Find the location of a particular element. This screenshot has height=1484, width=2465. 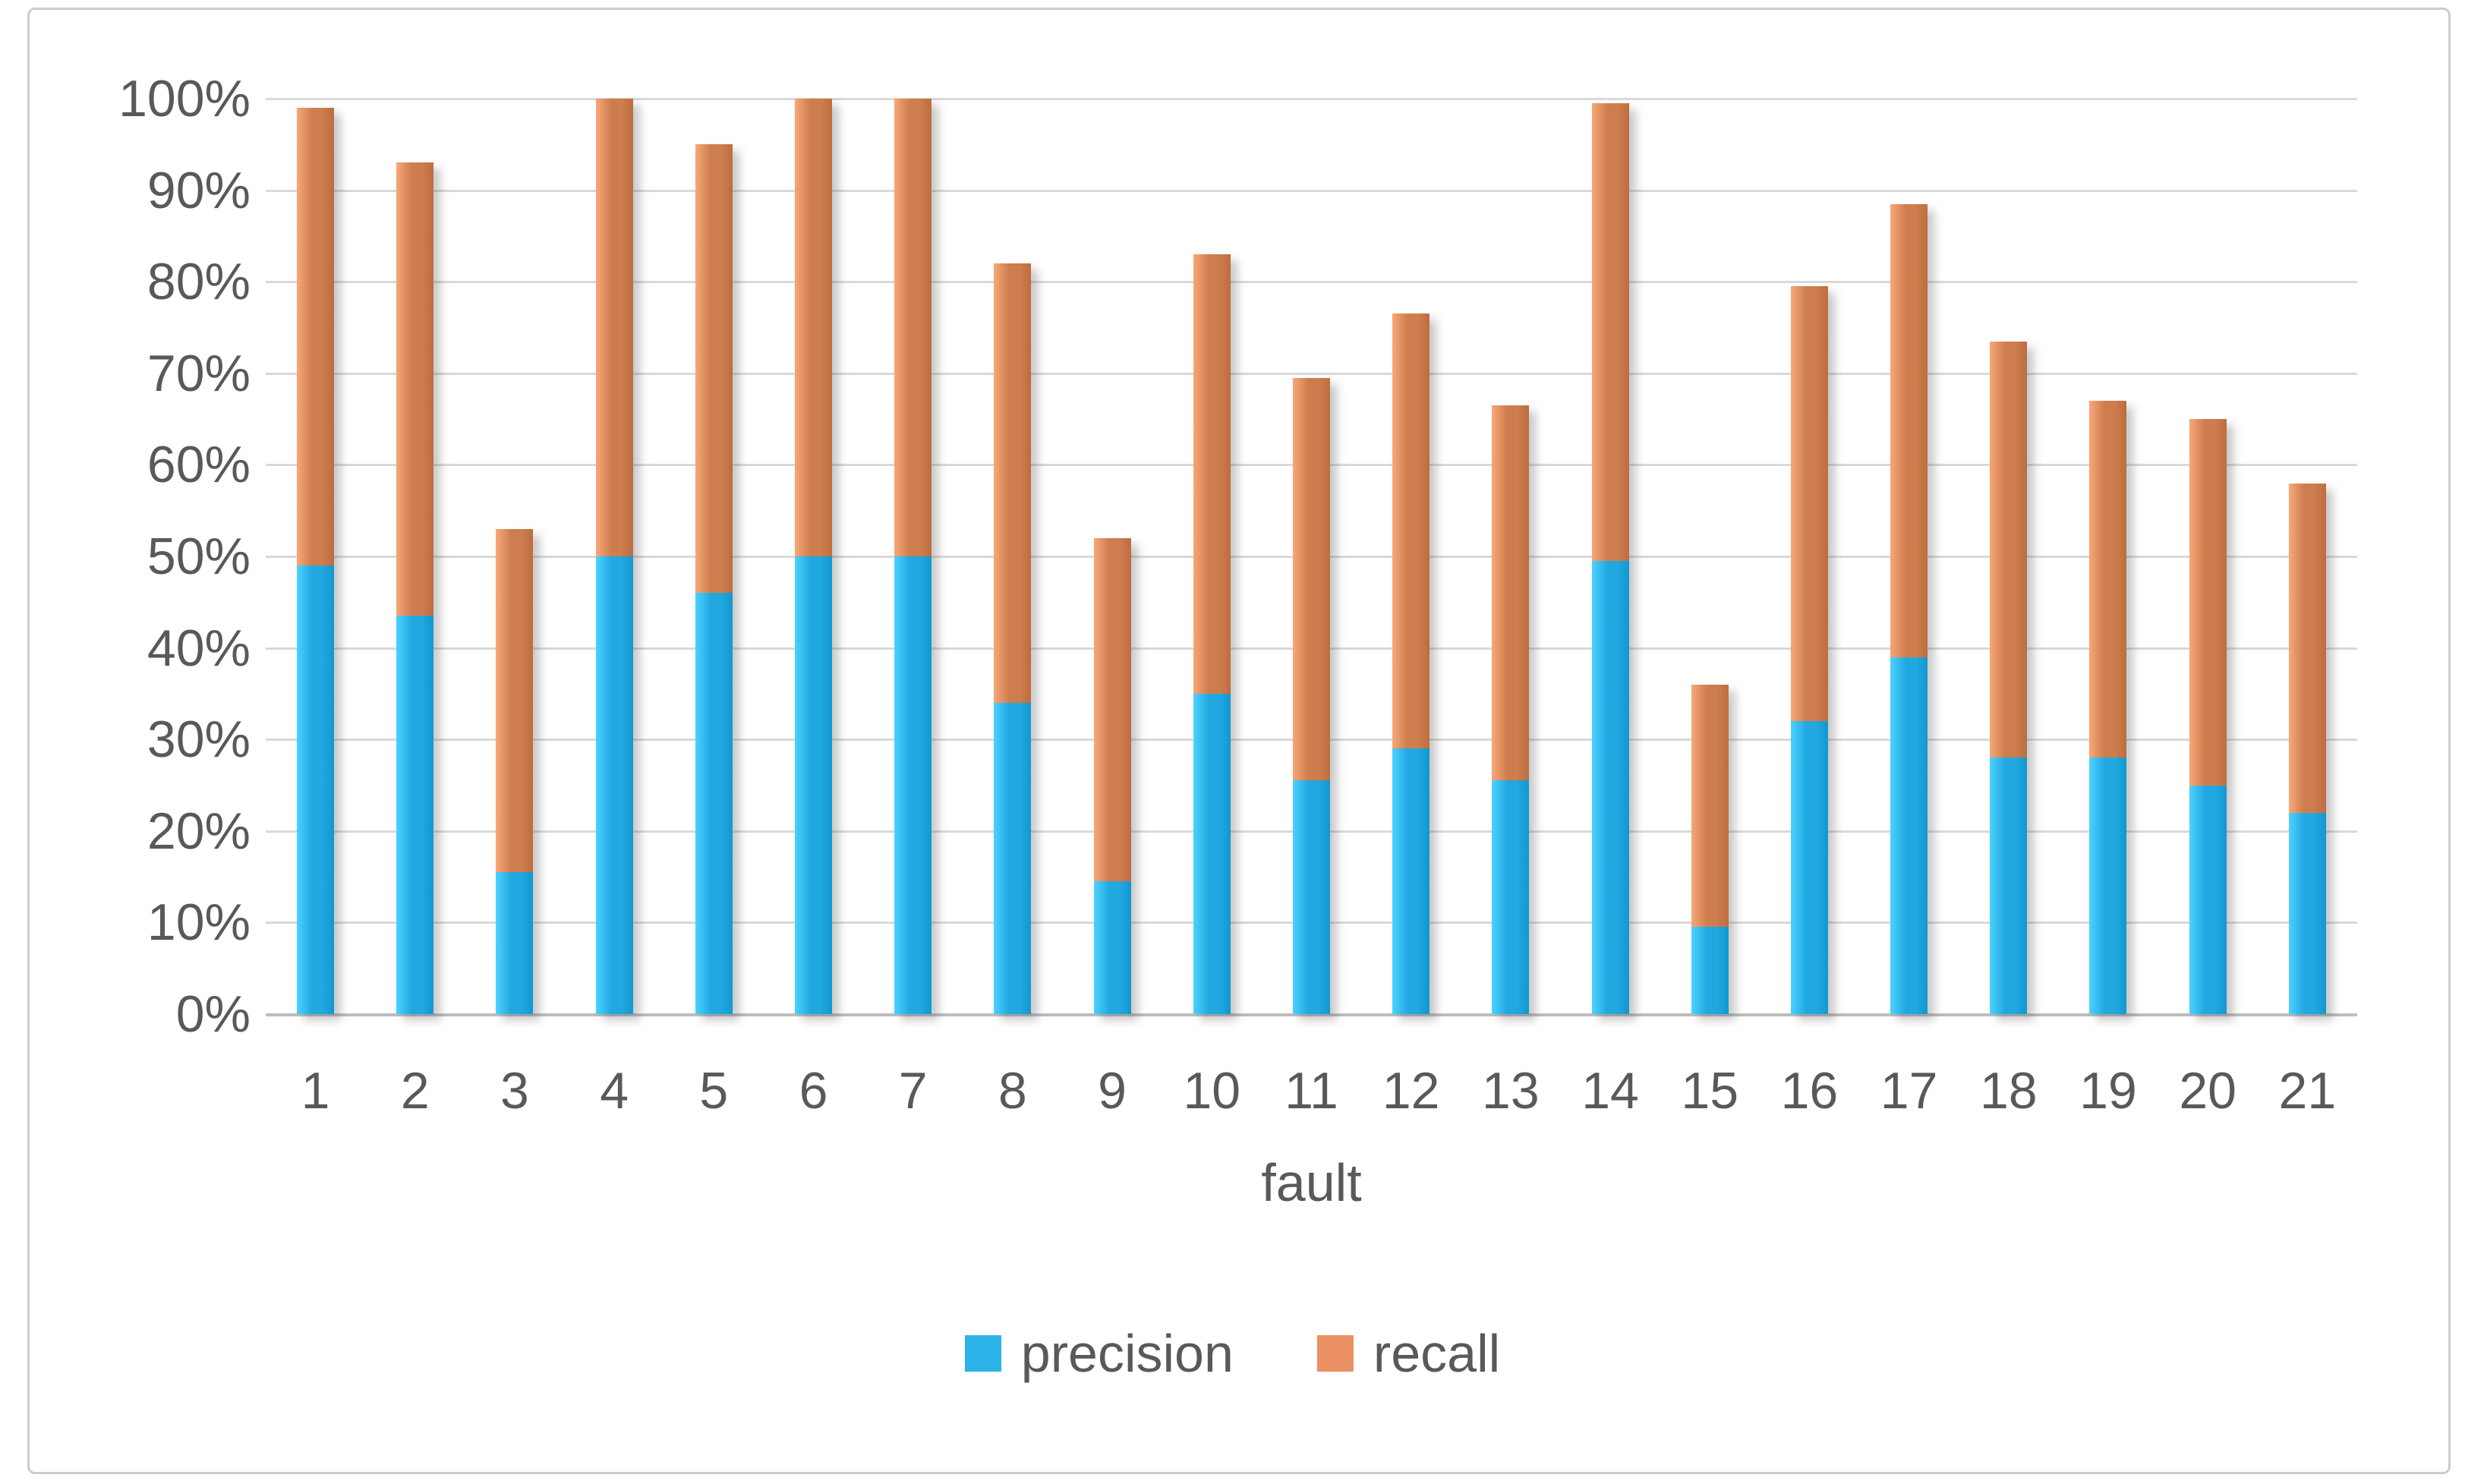

x-tick-label-12: 12 is located at coordinates (1411, 1091).